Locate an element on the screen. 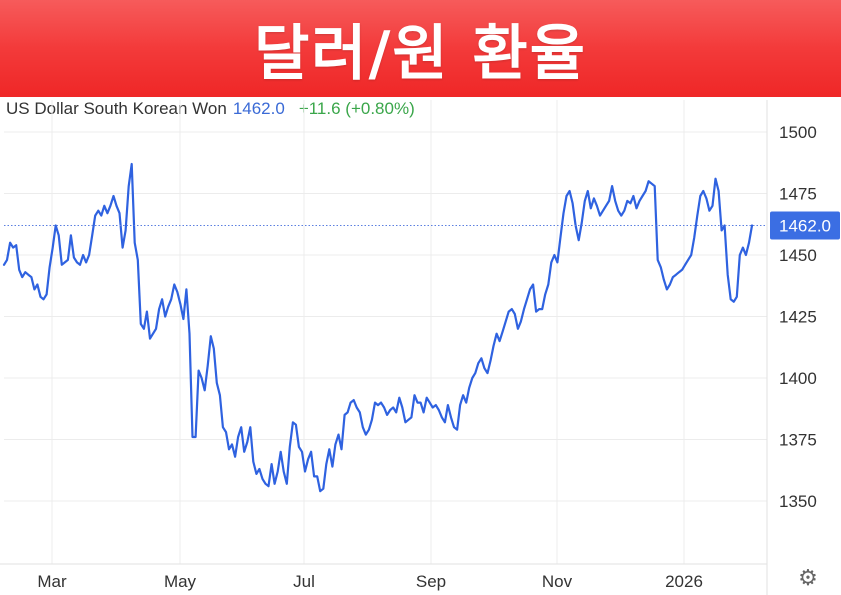  y-tick-label: 1375 is located at coordinates (798, 440).